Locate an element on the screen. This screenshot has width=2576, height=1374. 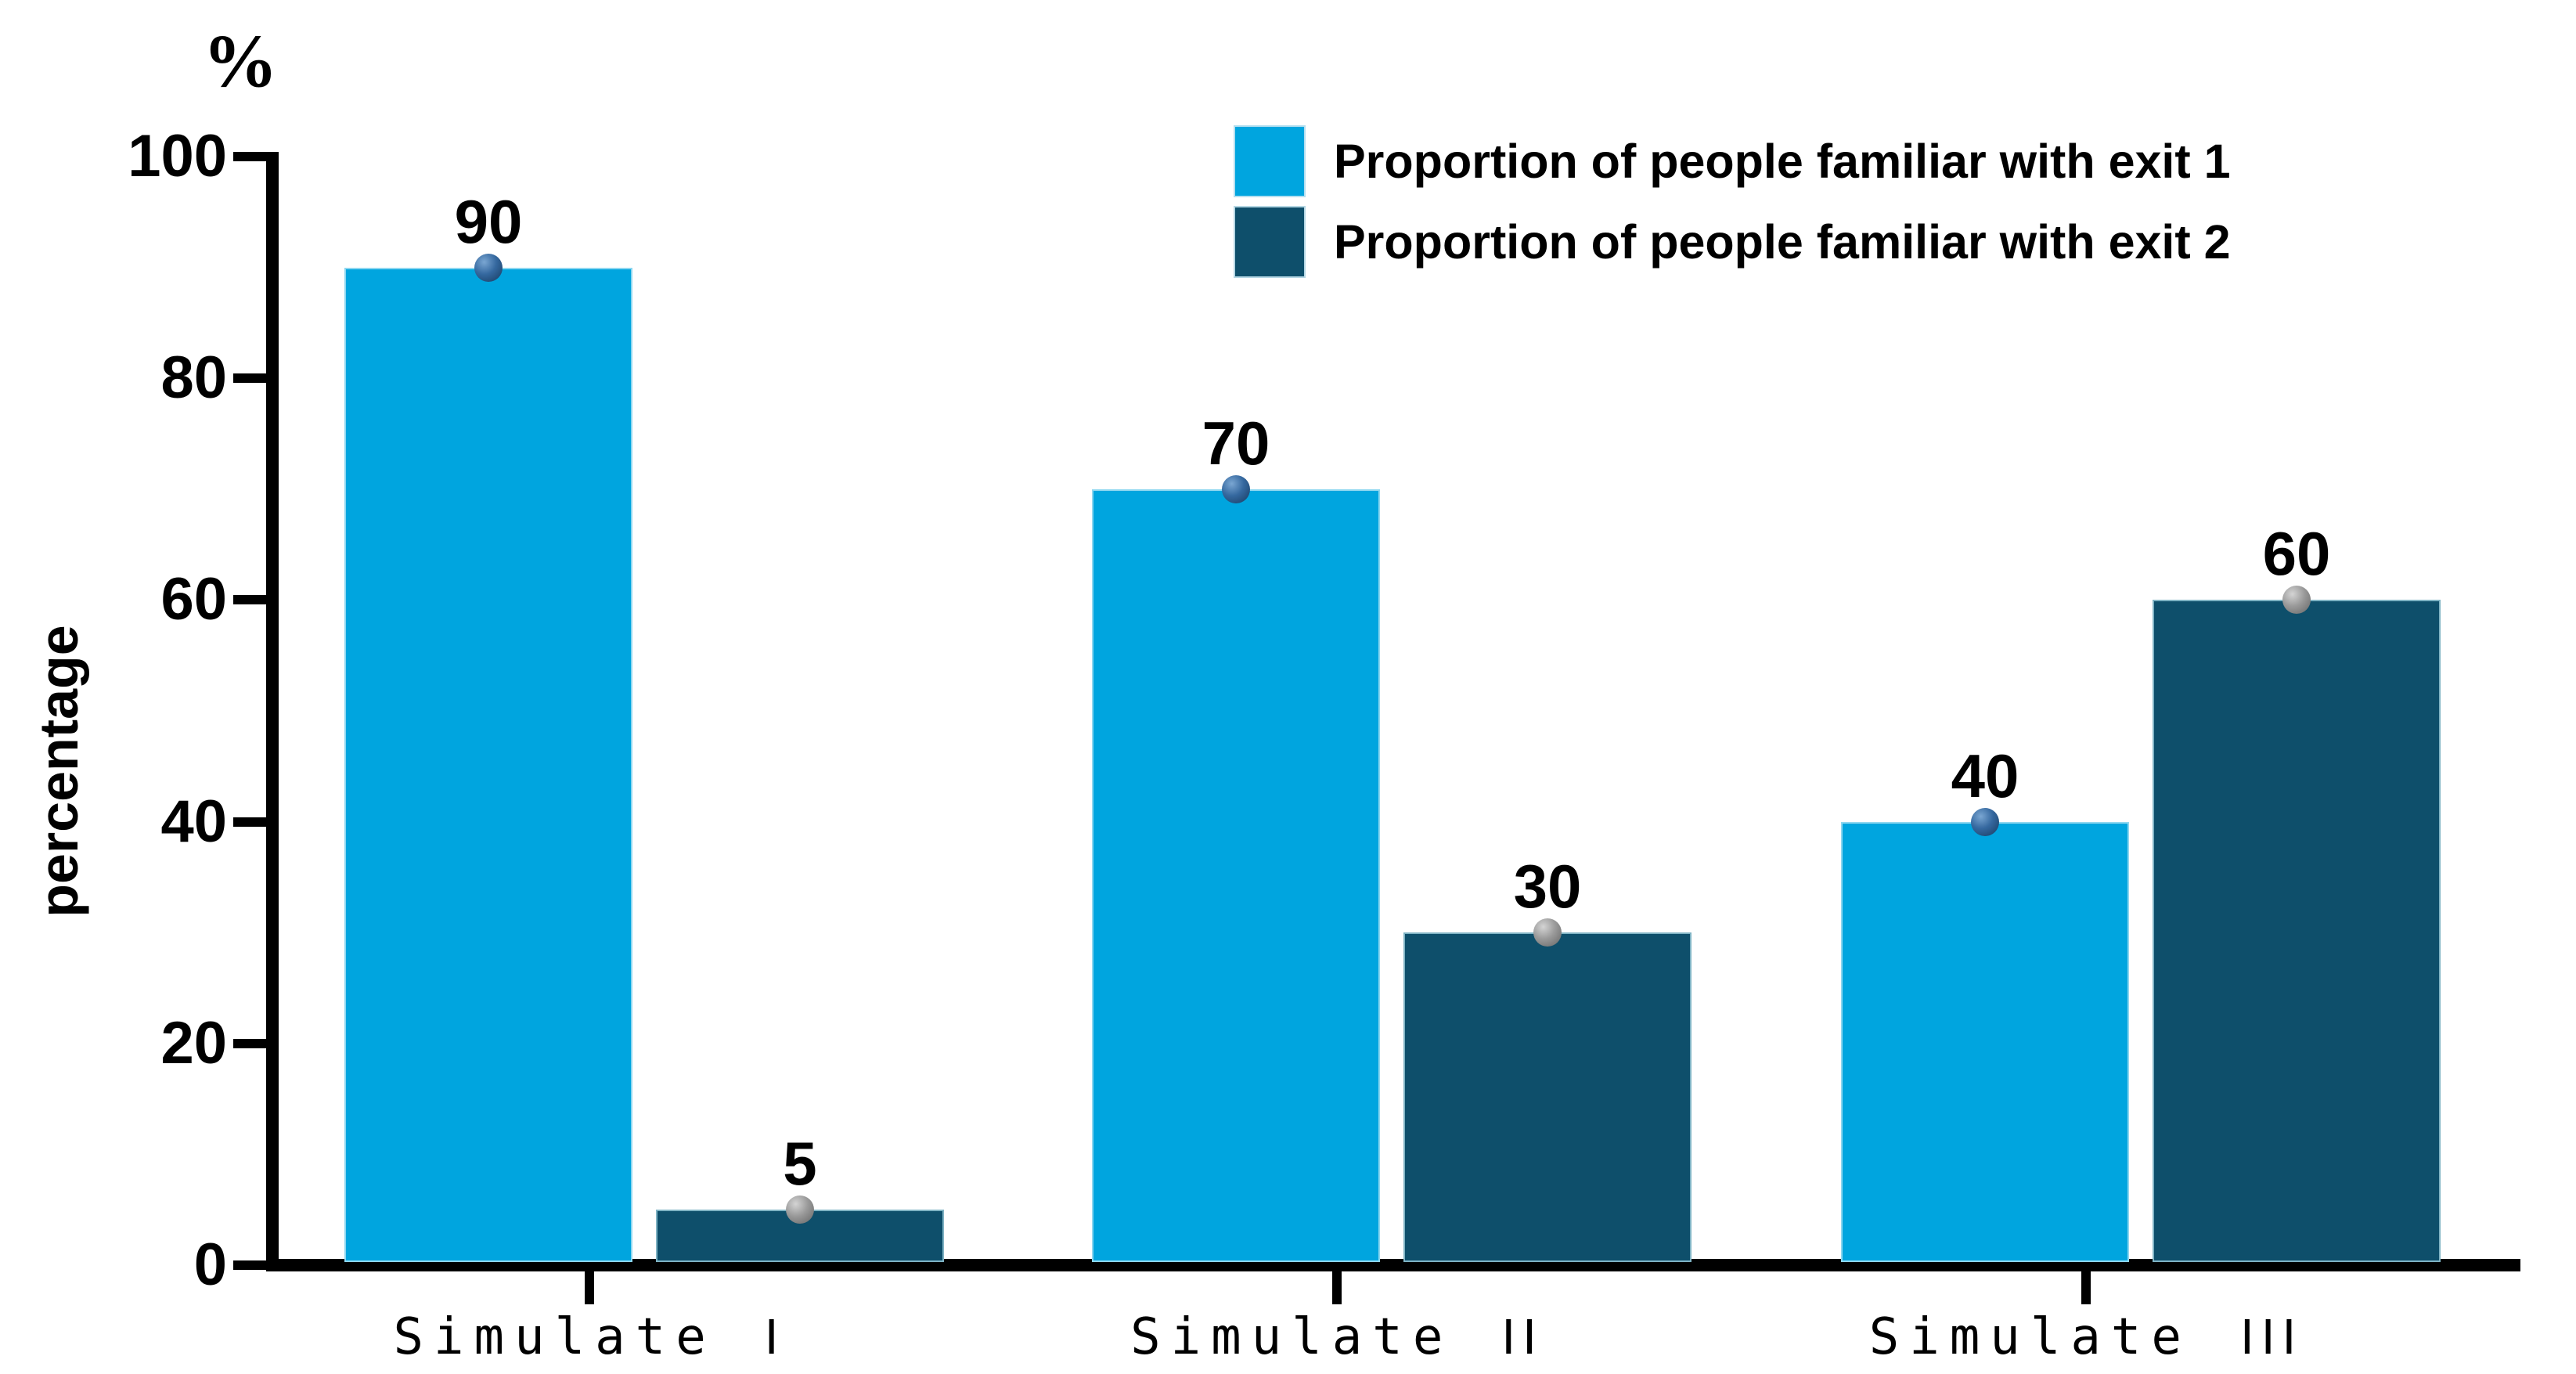
x-tick-group3 is located at coordinates (2086, 1287).